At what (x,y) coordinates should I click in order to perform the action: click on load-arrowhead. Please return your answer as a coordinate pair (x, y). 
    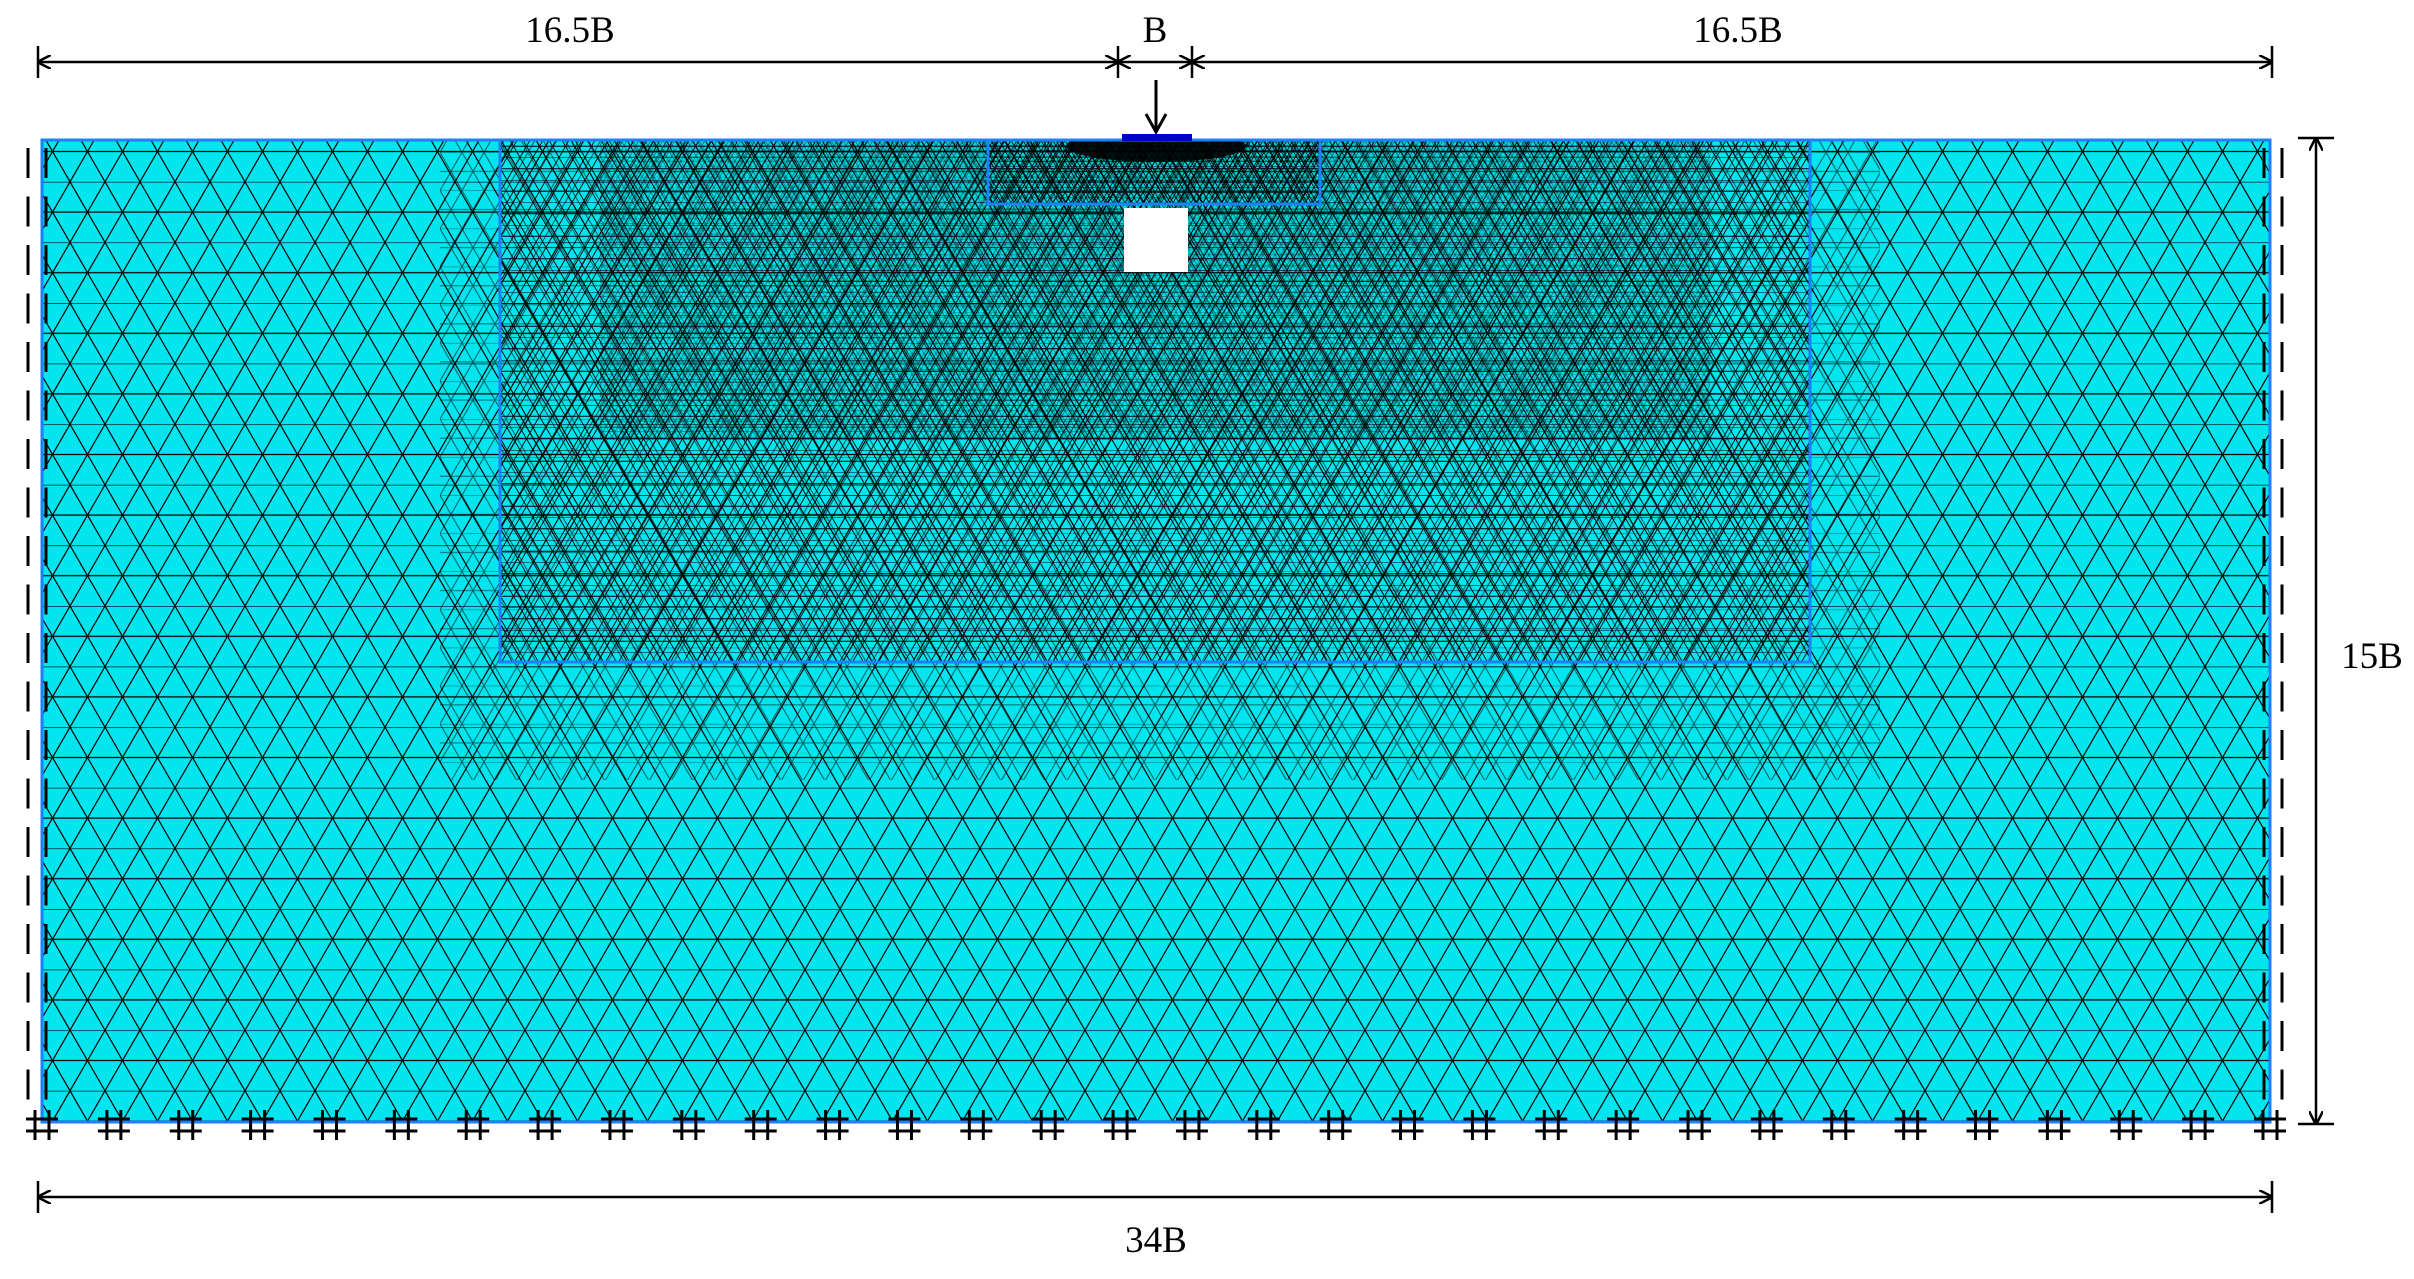
    Looking at the image, I should click on (1156, 124).